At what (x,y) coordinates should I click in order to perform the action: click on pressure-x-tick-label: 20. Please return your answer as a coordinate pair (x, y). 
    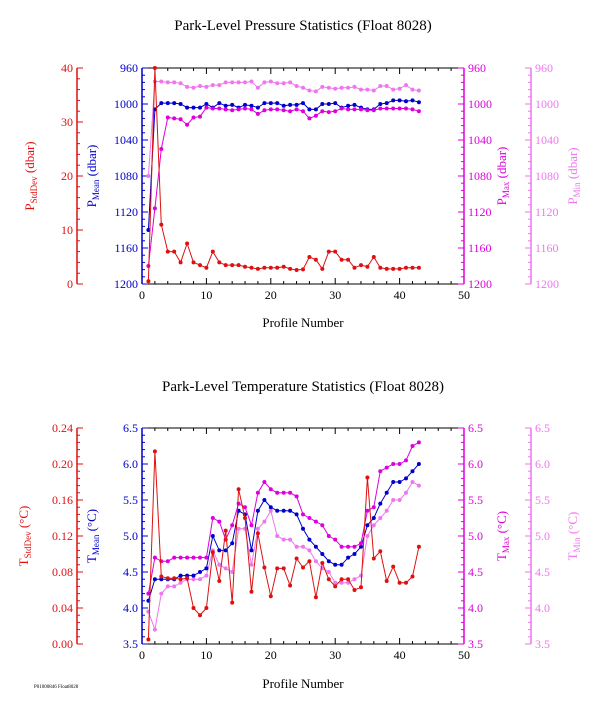
    Looking at the image, I should click on (271, 295).